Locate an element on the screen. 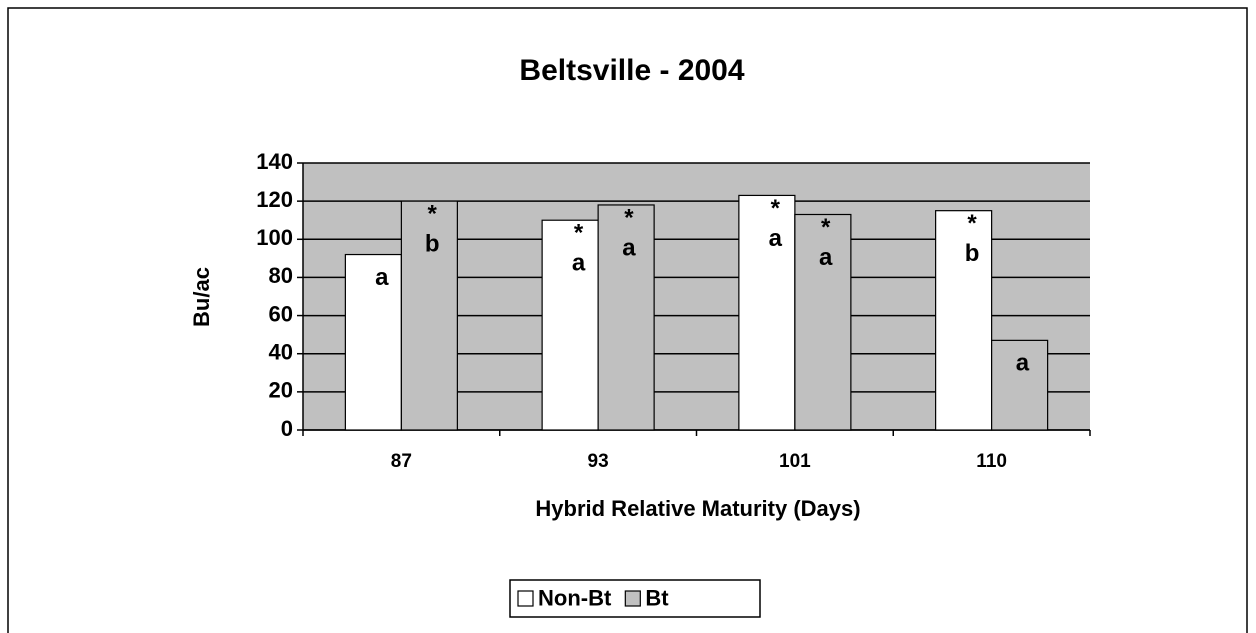 The width and height of the screenshot is (1256, 633). y-tick-label: 40 is located at coordinates (281, 352).